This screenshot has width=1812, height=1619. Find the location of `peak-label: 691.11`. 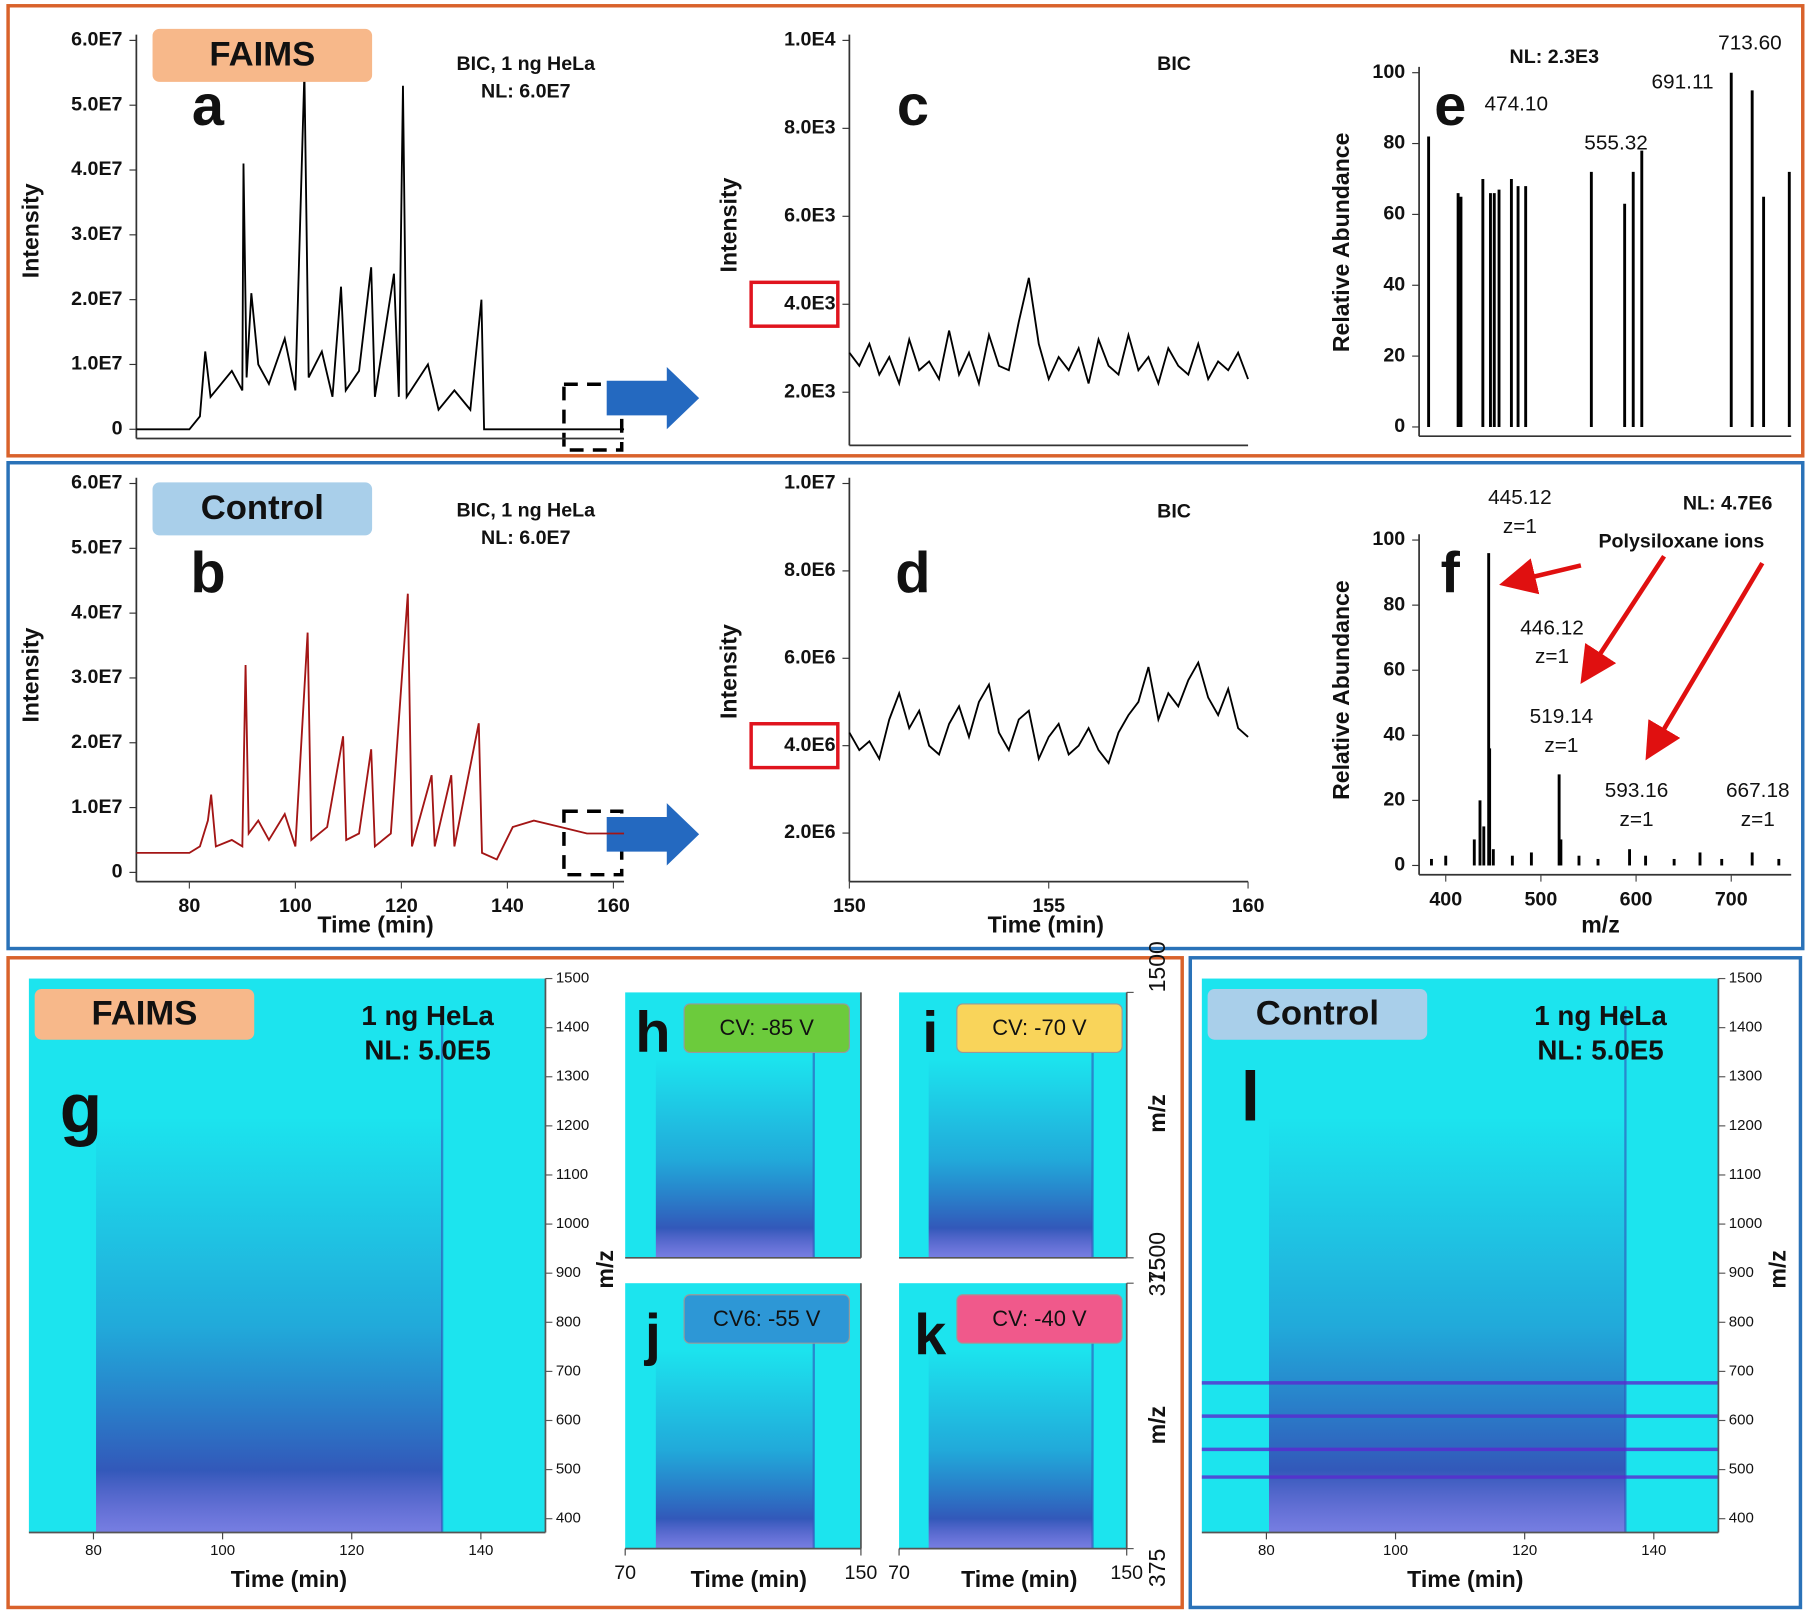

peak-label: 691.11 is located at coordinates (1683, 82).